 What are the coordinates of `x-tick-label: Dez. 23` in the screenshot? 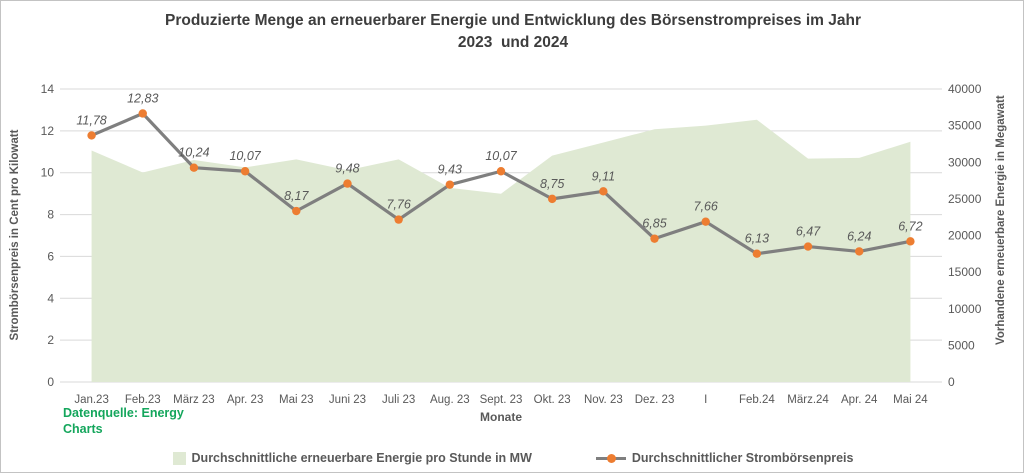 It's located at (655, 400).